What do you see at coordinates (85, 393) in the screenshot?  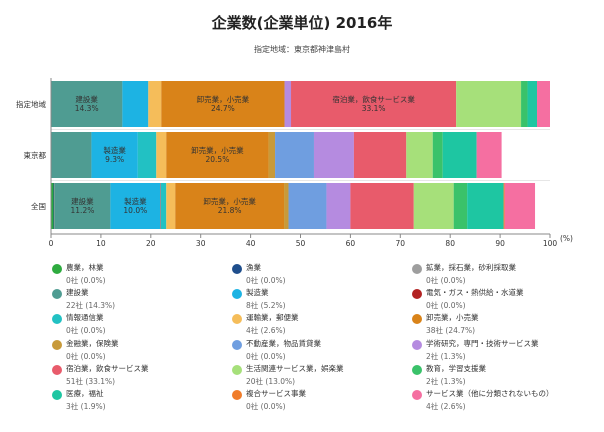 I see `legend-item-label: 医療，福祉` at bounding box center [85, 393].